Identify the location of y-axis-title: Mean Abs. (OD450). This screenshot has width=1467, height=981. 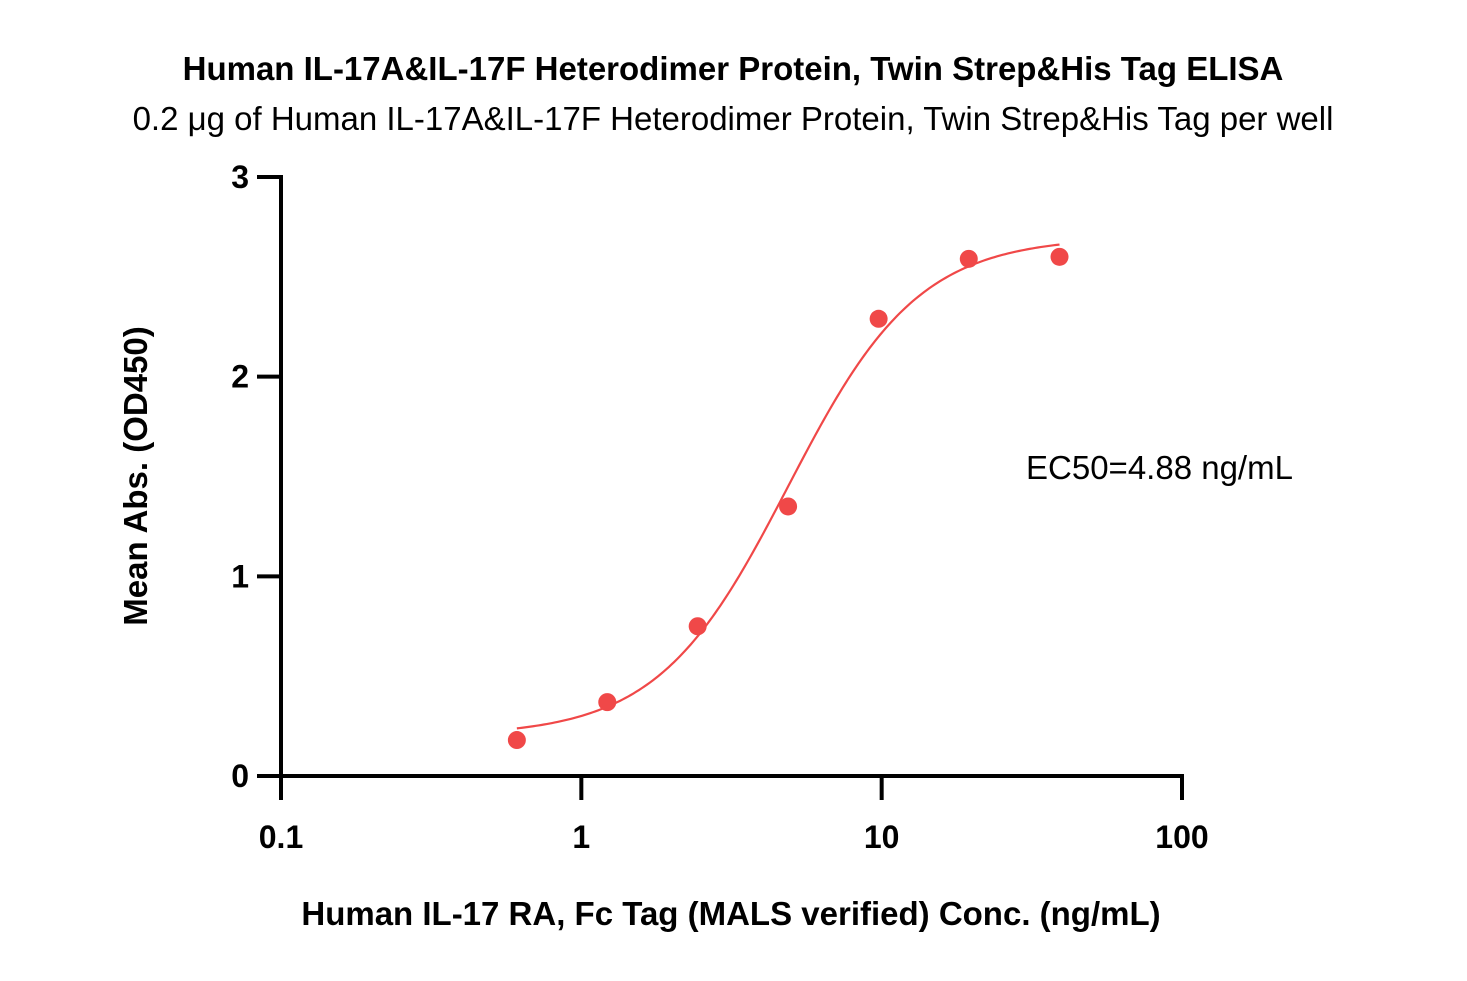
(135, 476).